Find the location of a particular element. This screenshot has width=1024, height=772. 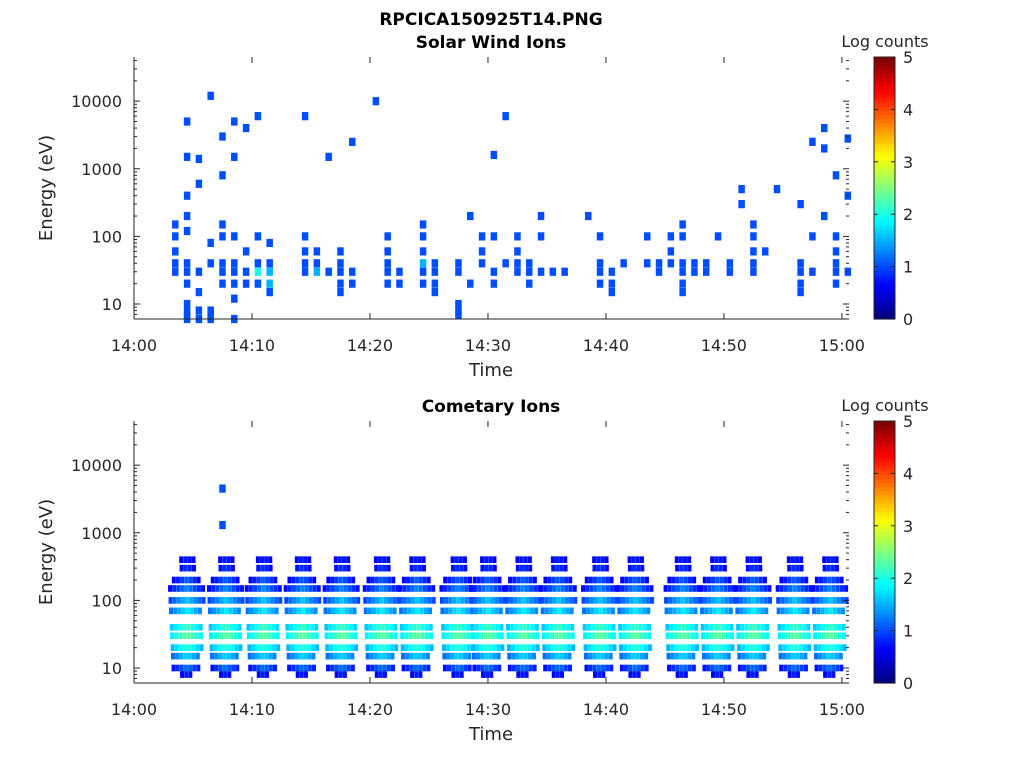

y-axis-label: Energy (eV) is located at coordinates (46, 552).